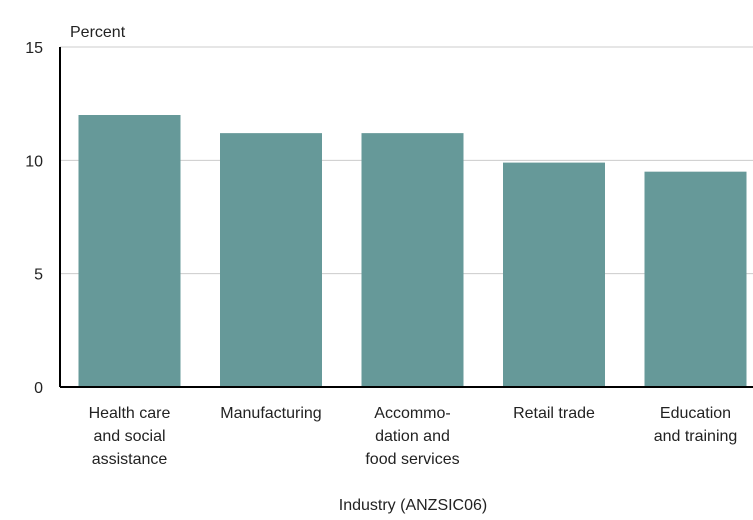 This screenshot has width=753, height=520. Describe the element at coordinates (38, 388) in the screenshot. I see `y-tick-label: 0` at that location.